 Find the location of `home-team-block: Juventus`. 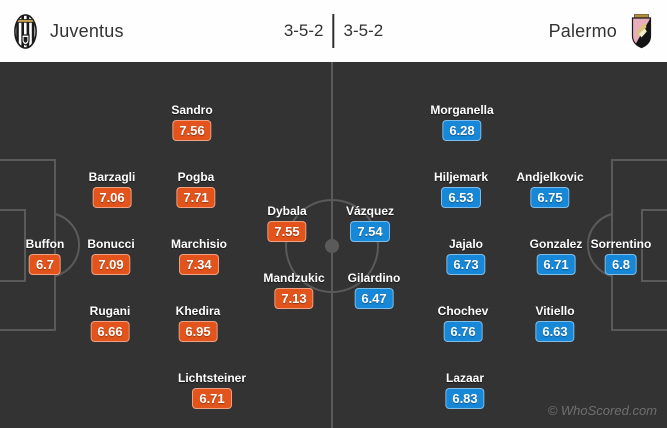

home-team-block: Juventus is located at coordinates (69, 31).